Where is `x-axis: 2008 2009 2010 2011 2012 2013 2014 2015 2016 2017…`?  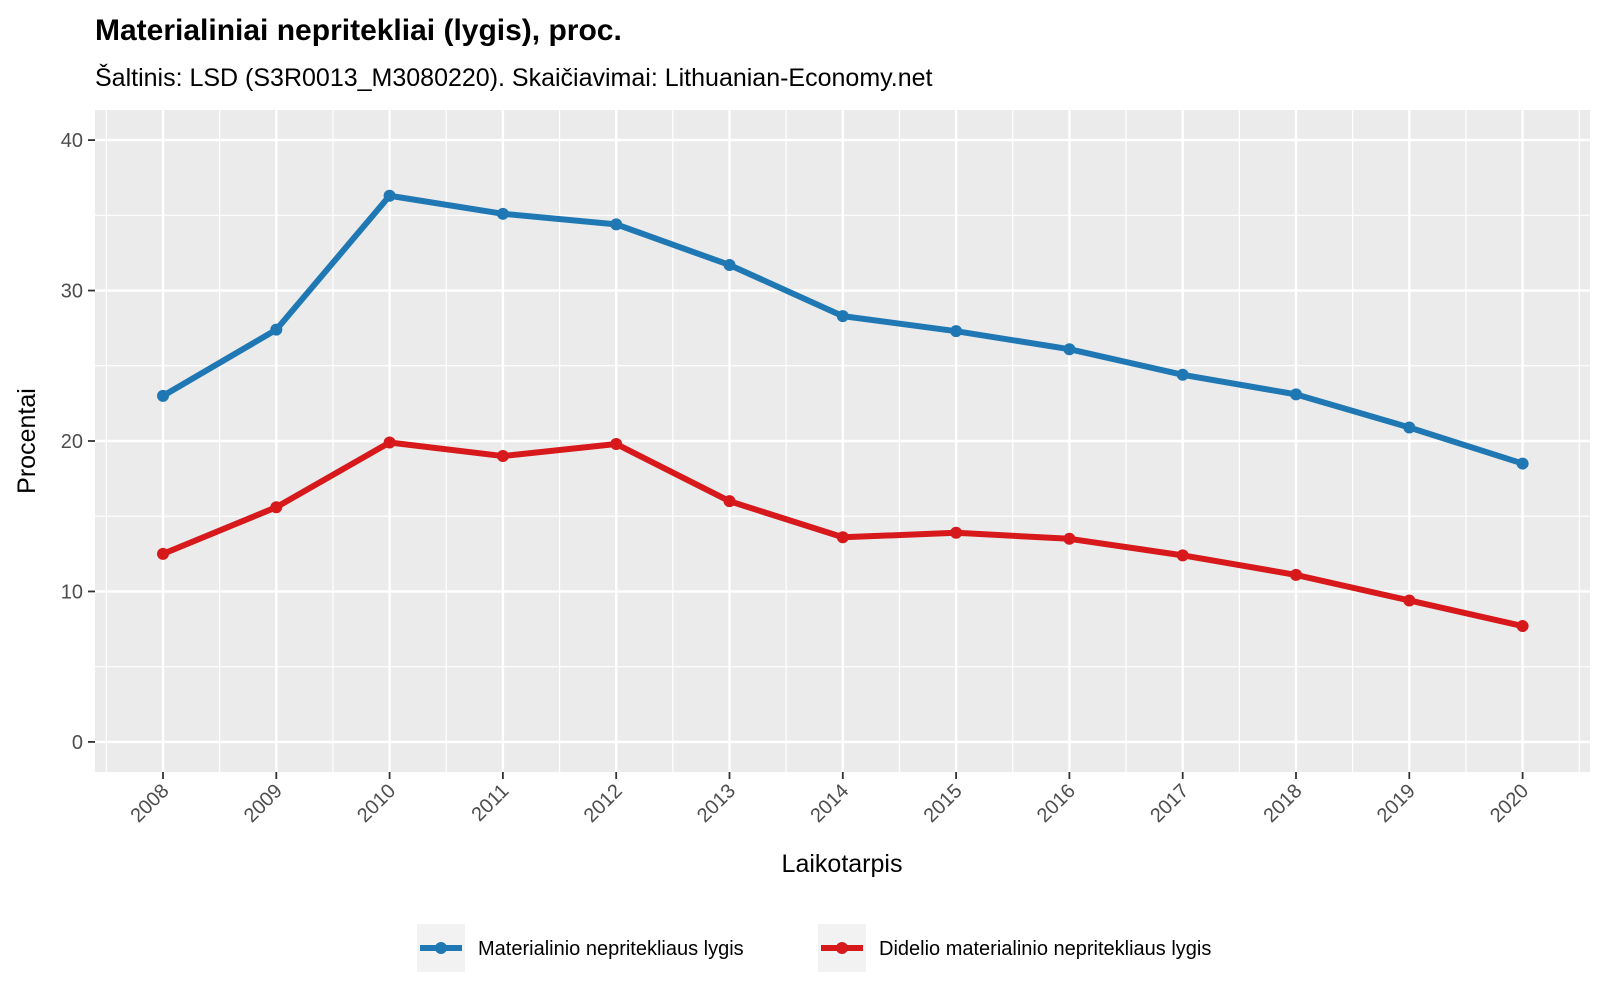 x-axis: 2008 2009 2010 2011 2012 2013 2014 2015 2016 2017… is located at coordinates (830, 799).